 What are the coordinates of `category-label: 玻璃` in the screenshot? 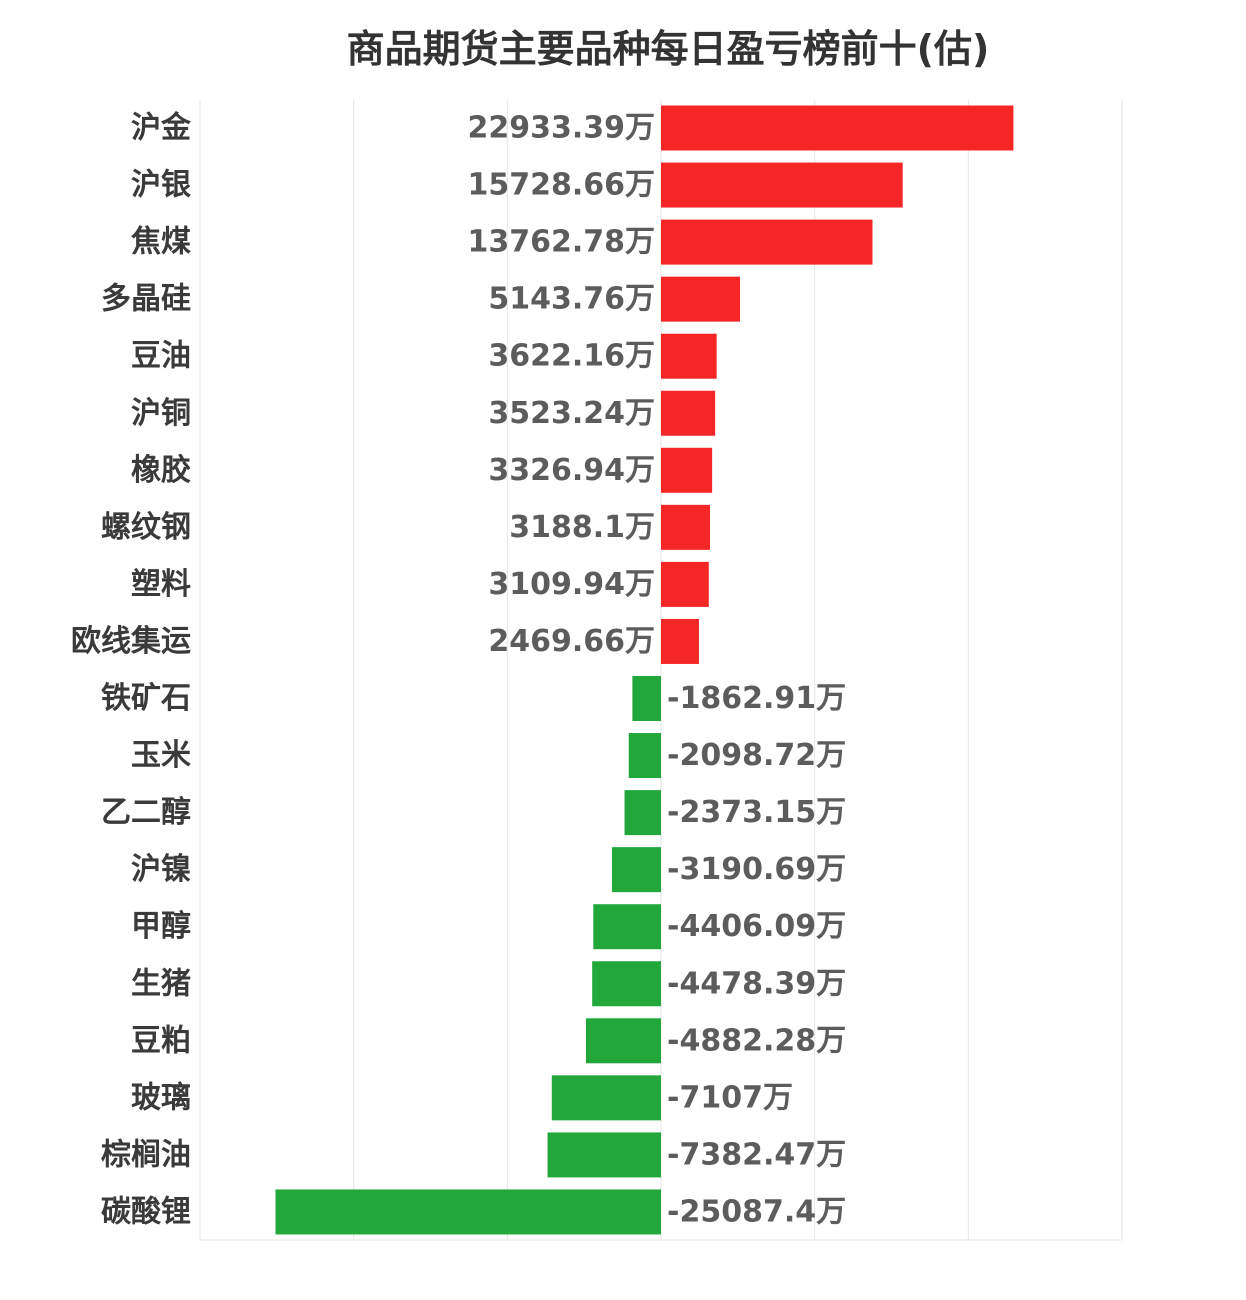 It's located at (161, 1097).